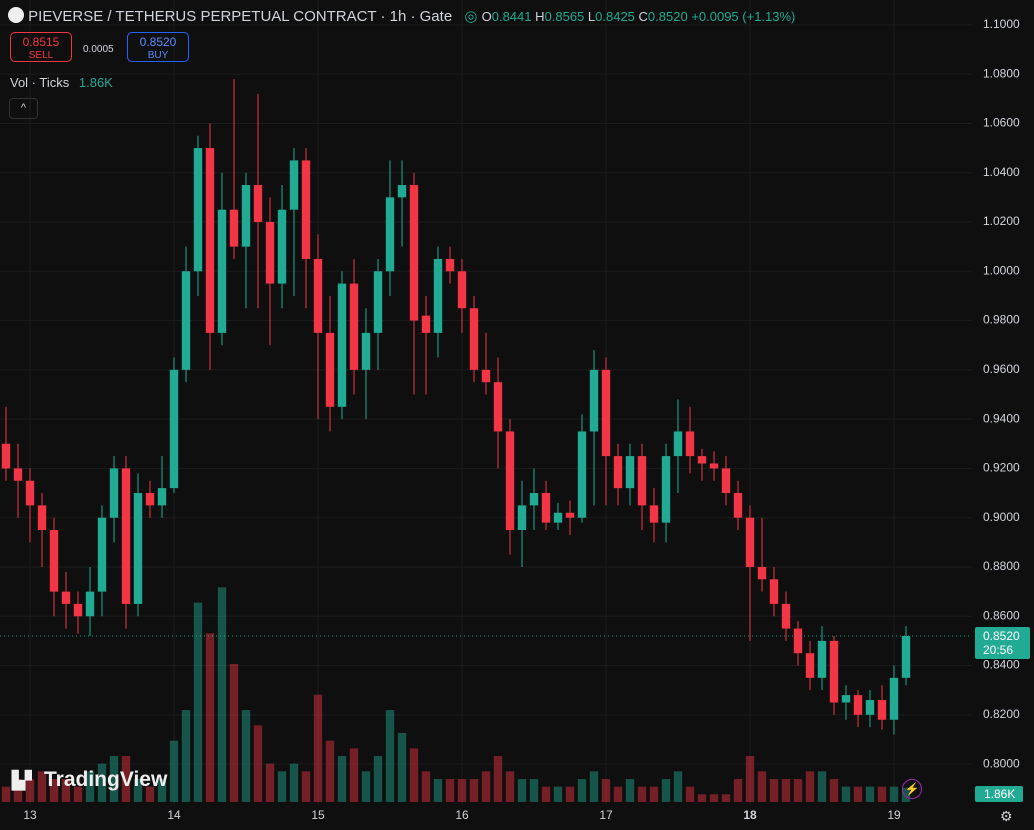 The width and height of the screenshot is (1034, 830). Describe the element at coordinates (158, 55) in the screenshot. I see `buy-label: BUY` at that location.